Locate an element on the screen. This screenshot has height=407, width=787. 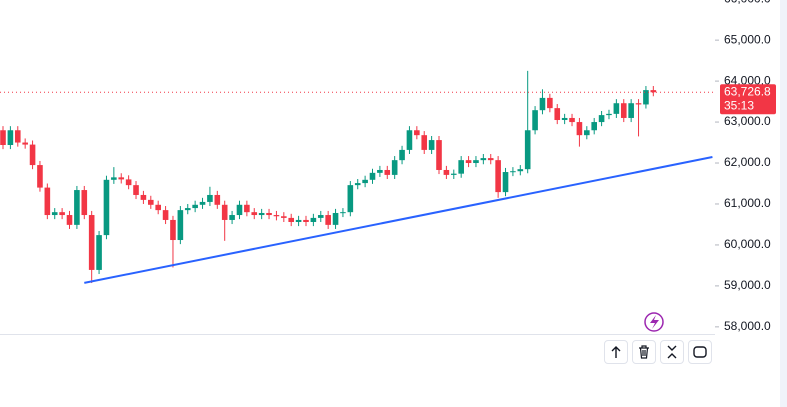
up-icon is located at coordinates (616, 352).